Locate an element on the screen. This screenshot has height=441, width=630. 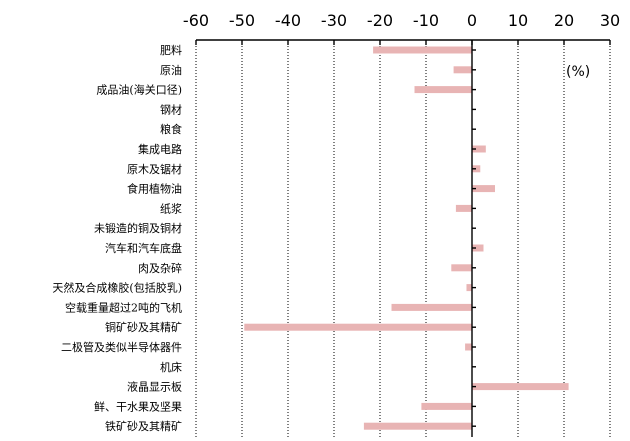
category-label: 二极管及类似半导体器件 is located at coordinates (121, 347).